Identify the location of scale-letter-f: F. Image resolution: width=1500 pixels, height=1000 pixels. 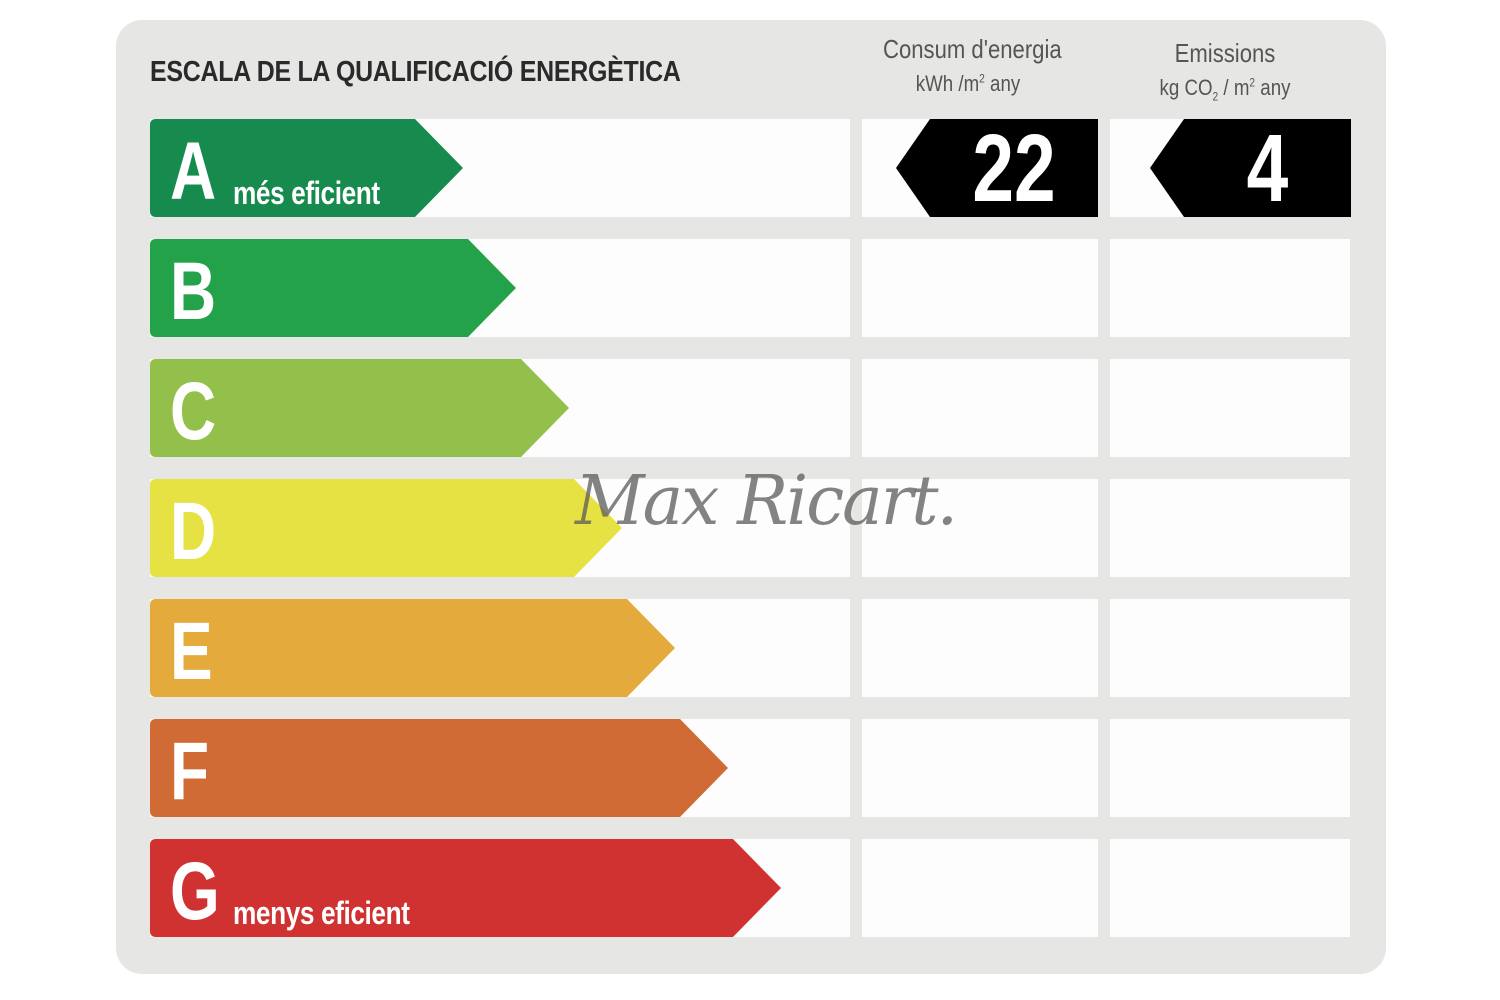
(190, 771).